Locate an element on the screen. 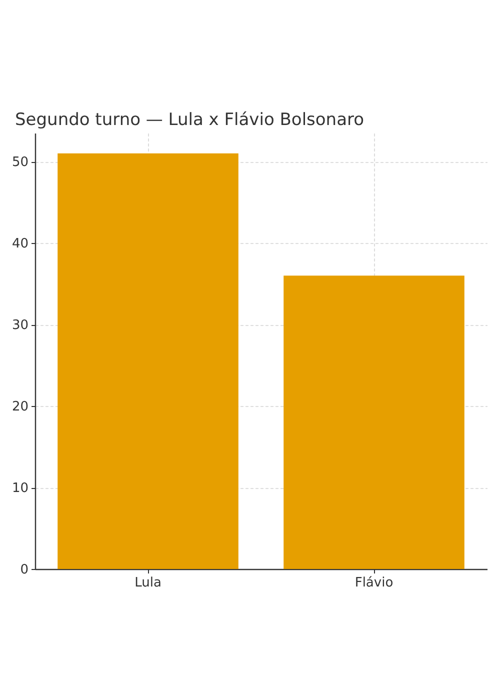 This screenshot has height=700, width=500. y-tick-label: 30 is located at coordinates (20, 326).